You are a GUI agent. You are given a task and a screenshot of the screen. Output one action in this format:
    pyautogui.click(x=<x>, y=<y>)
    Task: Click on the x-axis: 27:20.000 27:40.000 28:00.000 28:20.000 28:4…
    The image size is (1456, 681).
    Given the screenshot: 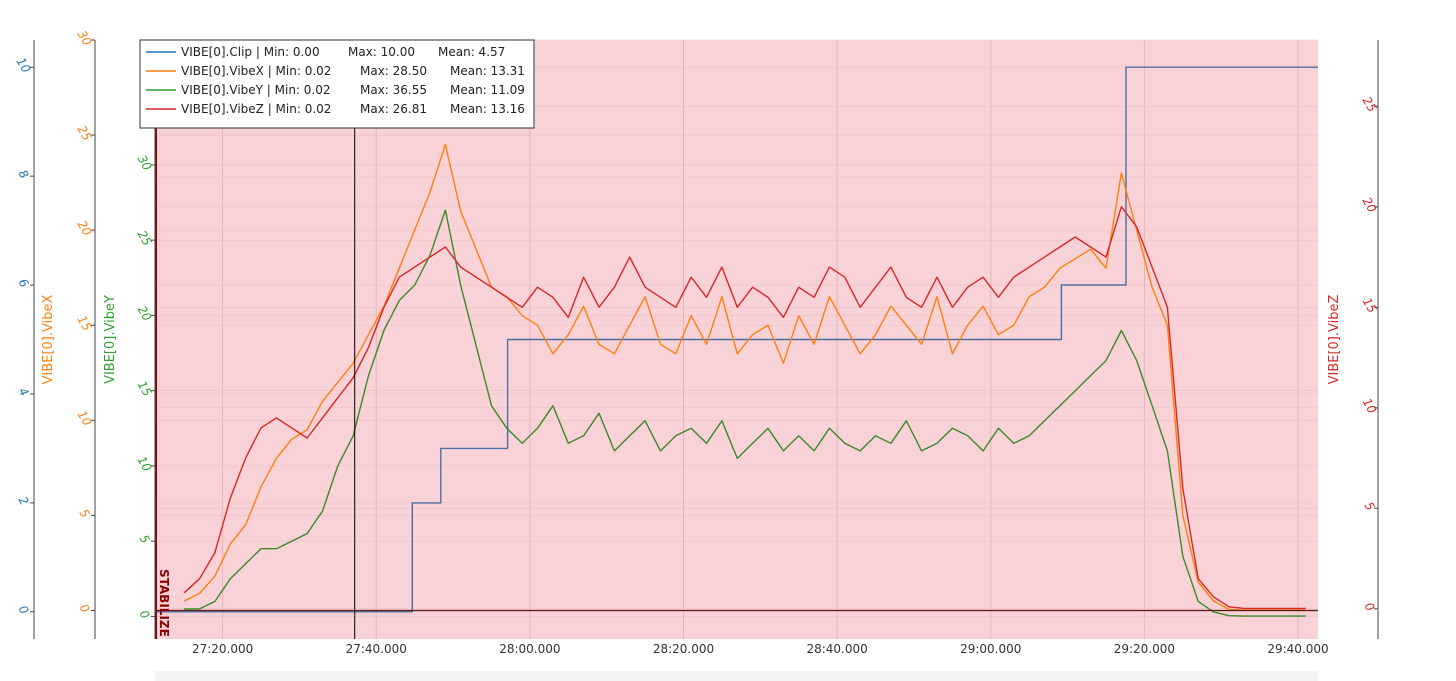 What is the action you would take?
    pyautogui.click(x=760, y=649)
    